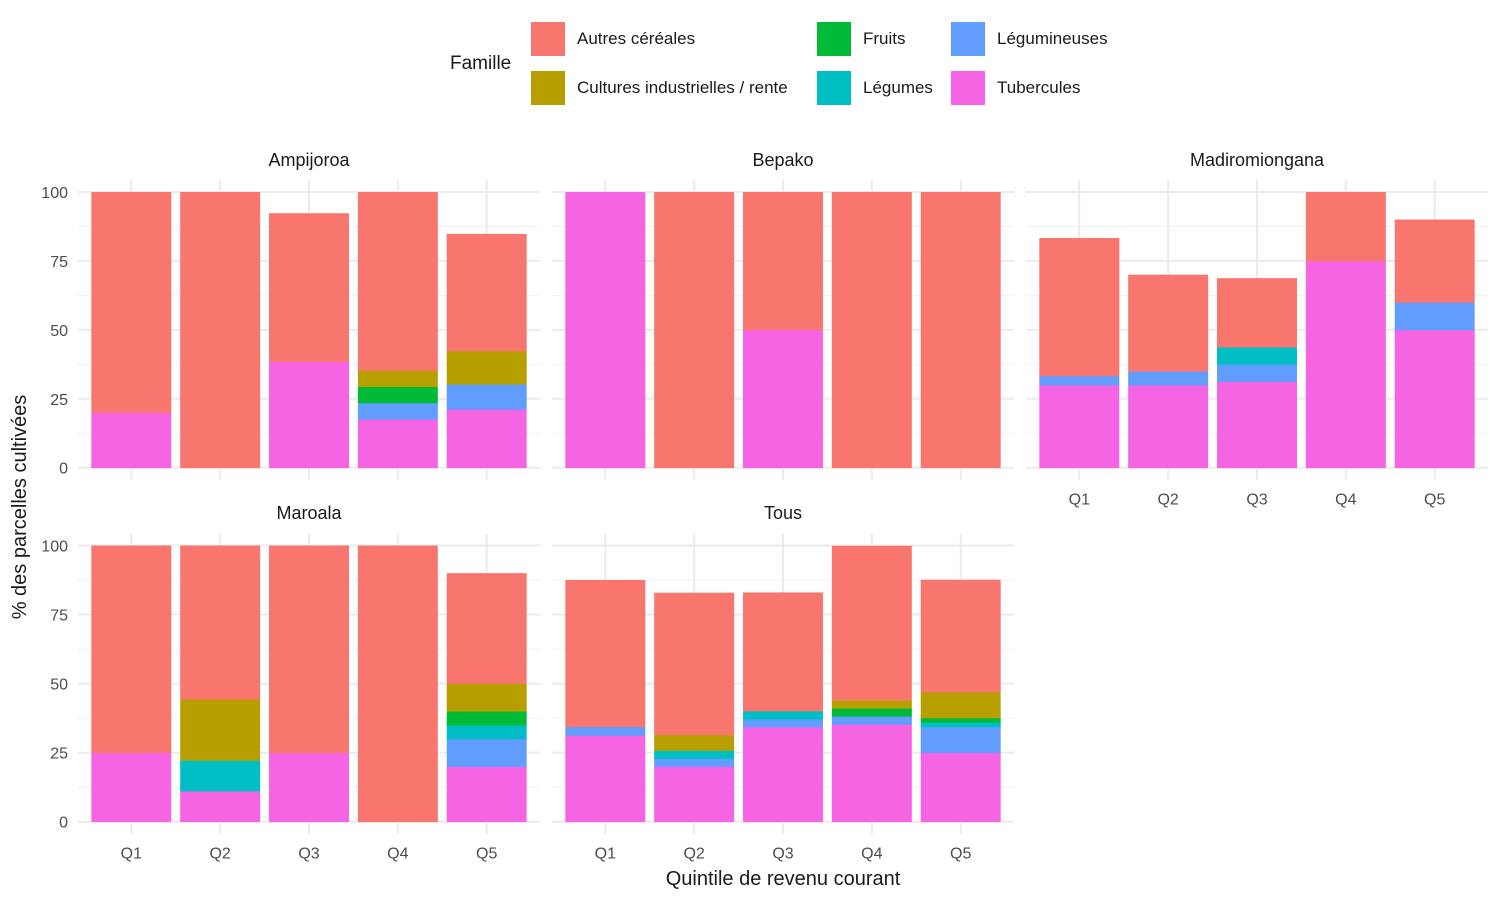 The height and width of the screenshot is (900, 1500). What do you see at coordinates (694, 794) in the screenshot?
I see `bar-segment-q2-tubercules` at bounding box center [694, 794].